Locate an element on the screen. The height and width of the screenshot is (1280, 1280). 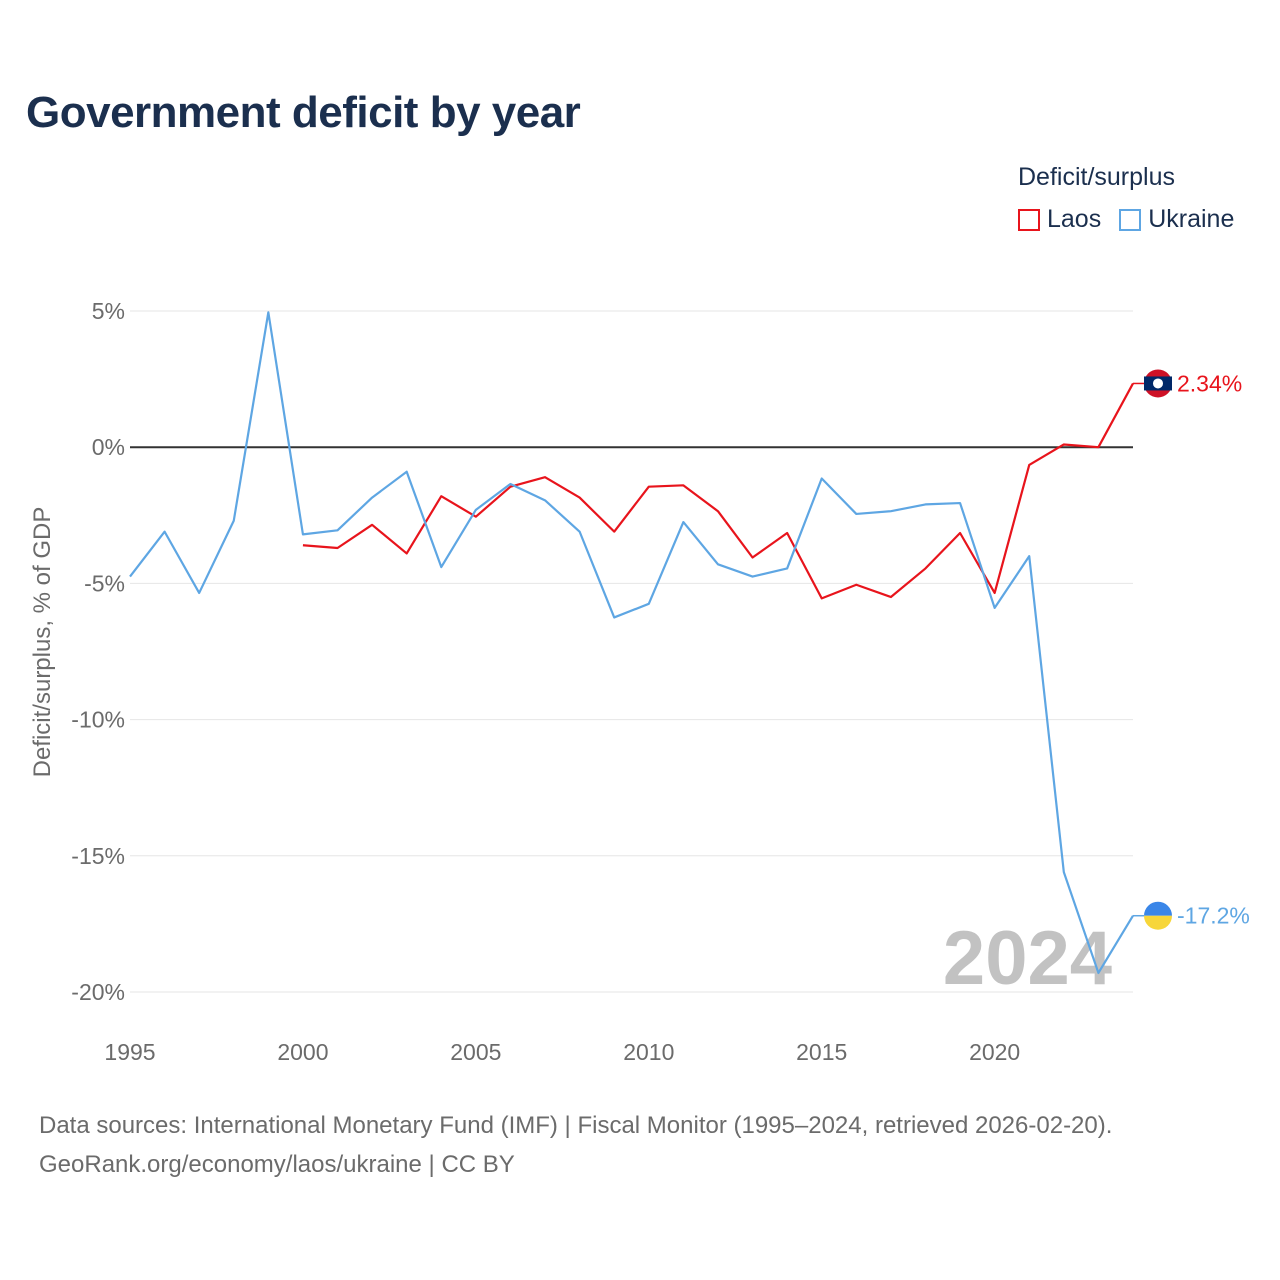
flag-laos-disc is located at coordinates (1158, 383).